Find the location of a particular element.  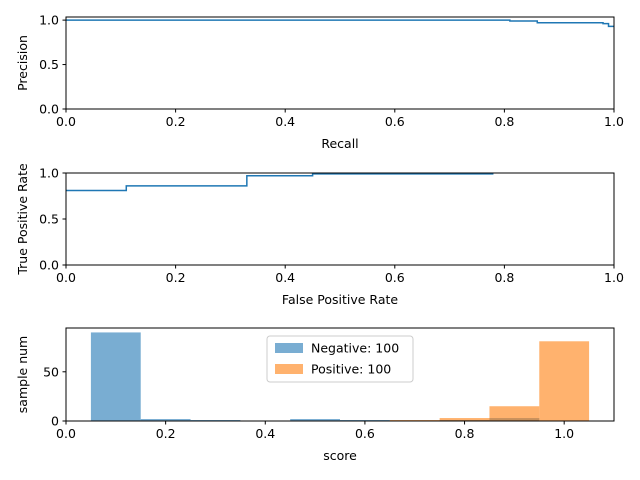

y-axis-label: sample num is located at coordinates (22, 374).